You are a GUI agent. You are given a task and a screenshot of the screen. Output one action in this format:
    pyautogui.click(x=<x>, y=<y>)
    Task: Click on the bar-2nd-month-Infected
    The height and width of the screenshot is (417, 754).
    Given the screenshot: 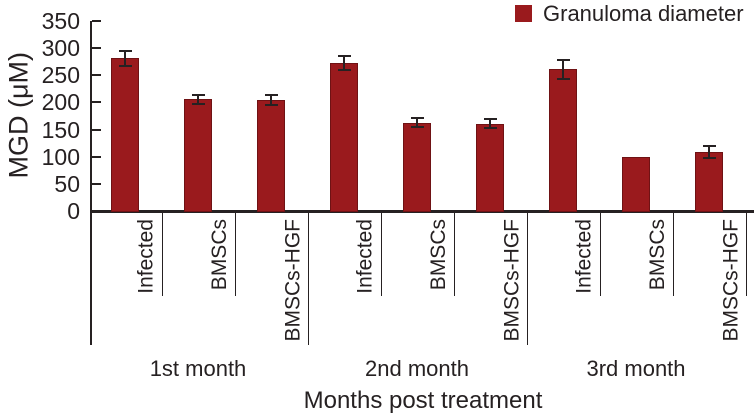 What is the action you would take?
    pyautogui.click(x=344, y=137)
    